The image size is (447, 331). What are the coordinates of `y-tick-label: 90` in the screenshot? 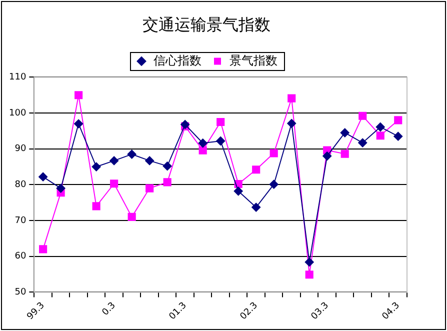 It's located at (20, 149).